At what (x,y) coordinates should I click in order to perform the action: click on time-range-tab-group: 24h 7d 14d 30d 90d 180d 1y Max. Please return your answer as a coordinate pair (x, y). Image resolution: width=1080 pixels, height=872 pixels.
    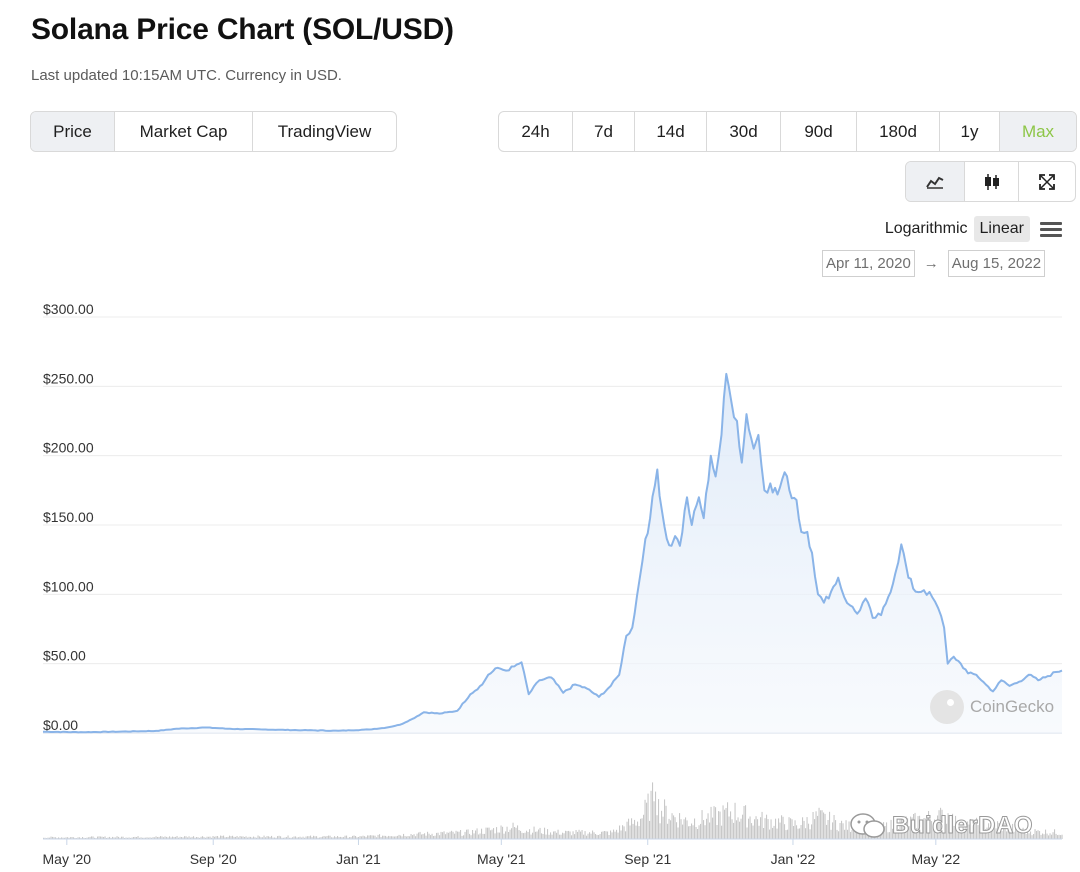
    Looking at the image, I should click on (787, 131).